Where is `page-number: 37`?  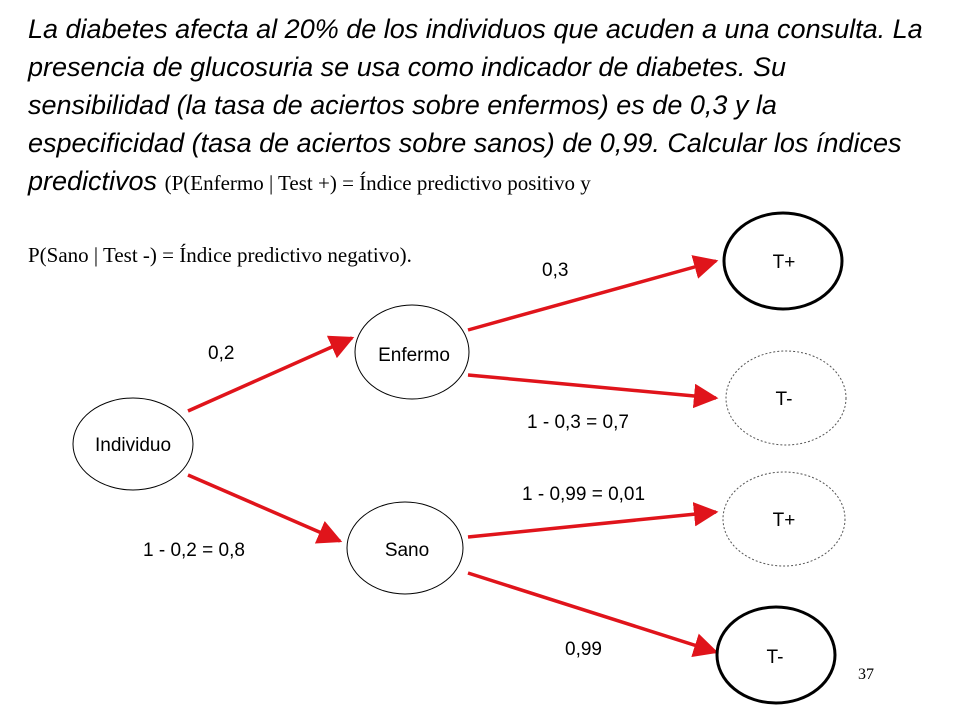 page-number: 37 is located at coordinates (866, 674).